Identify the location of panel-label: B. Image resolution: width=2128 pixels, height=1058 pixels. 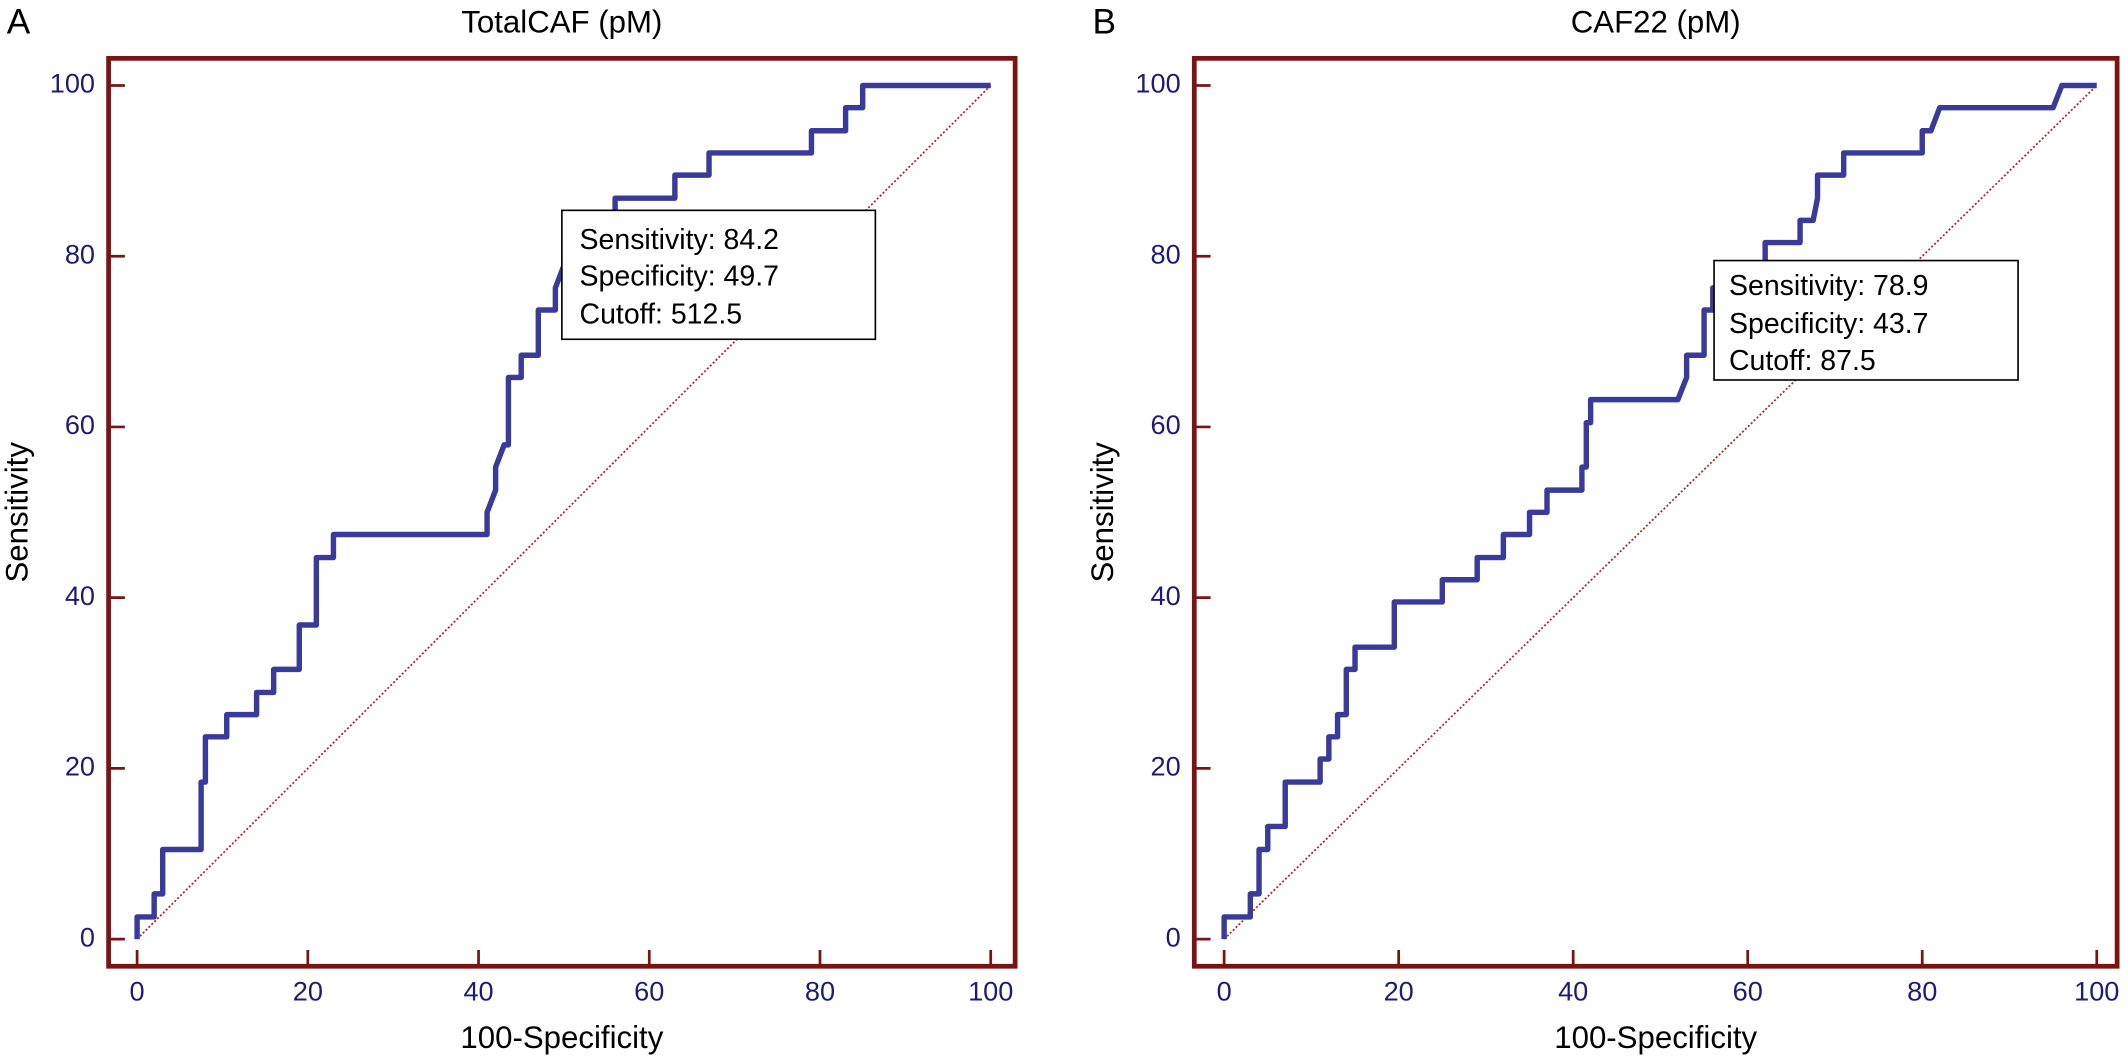
(1104, 22).